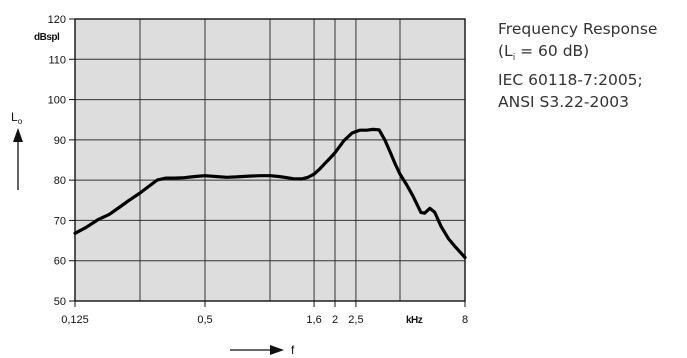 The image size is (687, 358). I want to click on y-tick-label: 110, so click(57, 60).